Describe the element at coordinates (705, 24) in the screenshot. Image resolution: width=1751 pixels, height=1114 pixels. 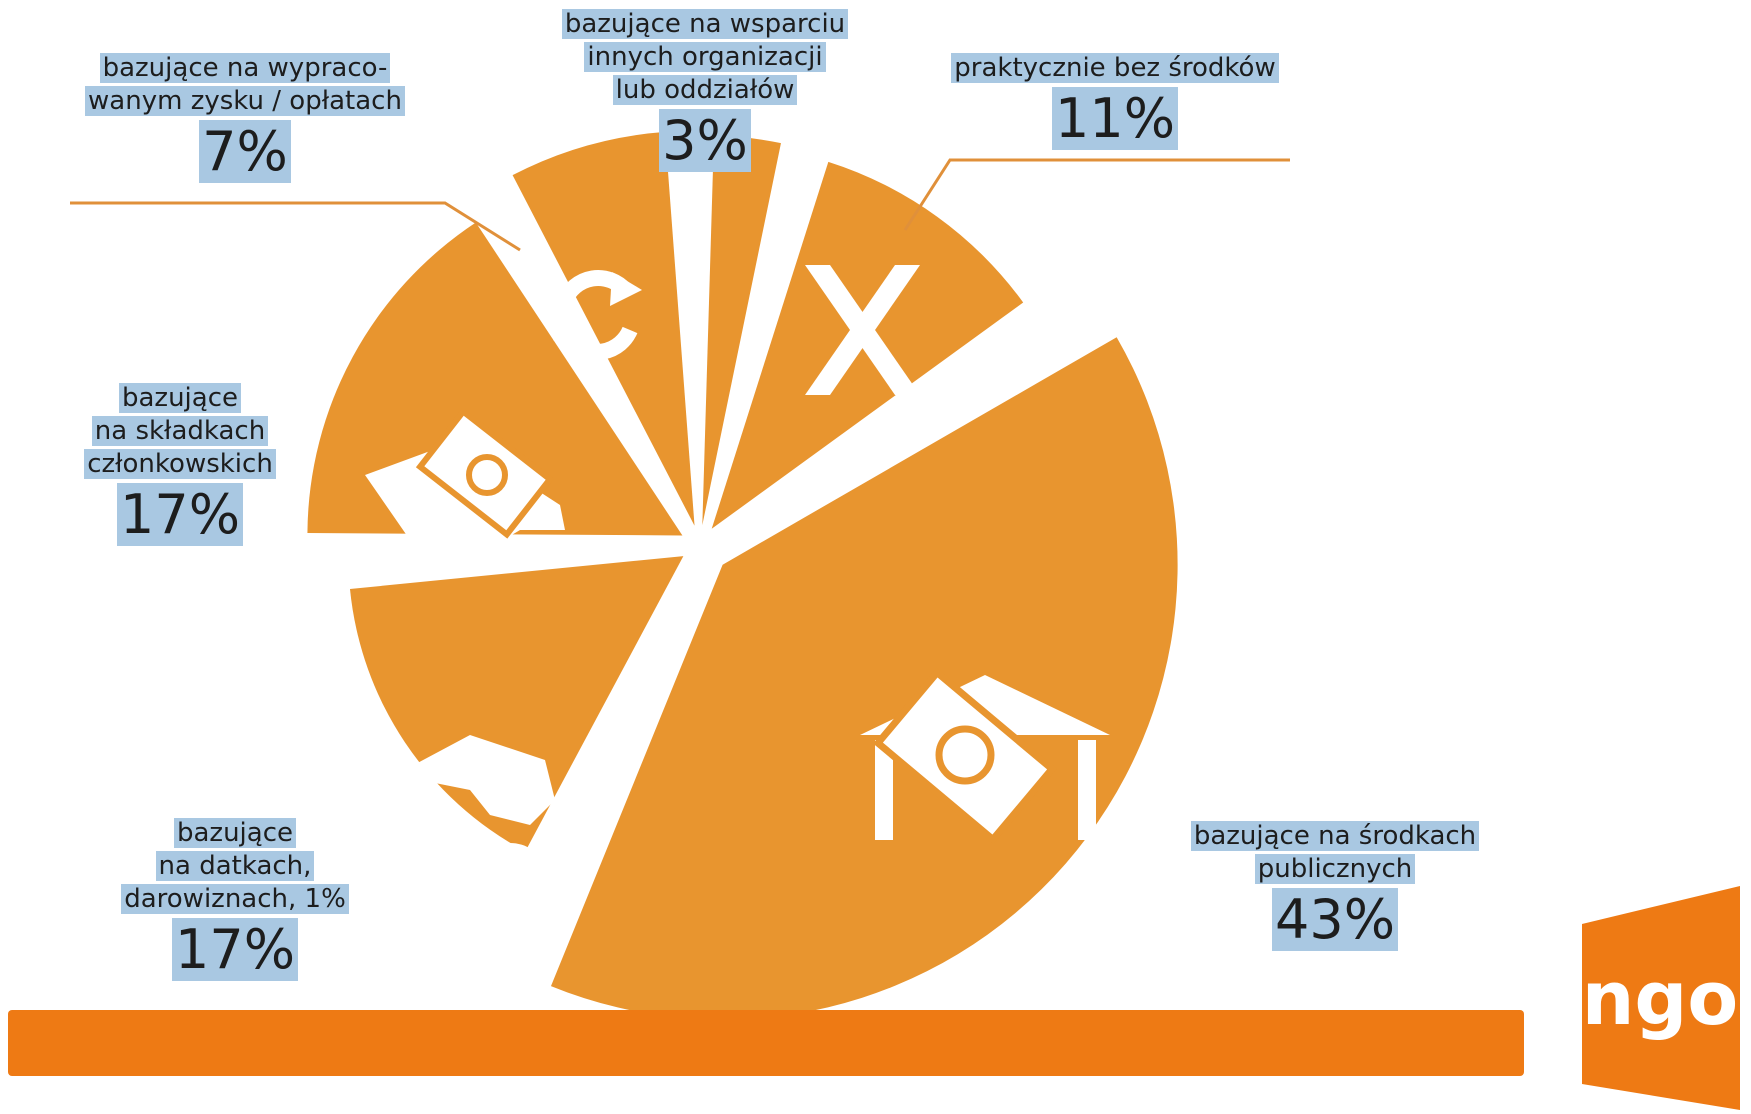
I see `label-wsparcie-line1: bazujące na wsparciu` at that location.